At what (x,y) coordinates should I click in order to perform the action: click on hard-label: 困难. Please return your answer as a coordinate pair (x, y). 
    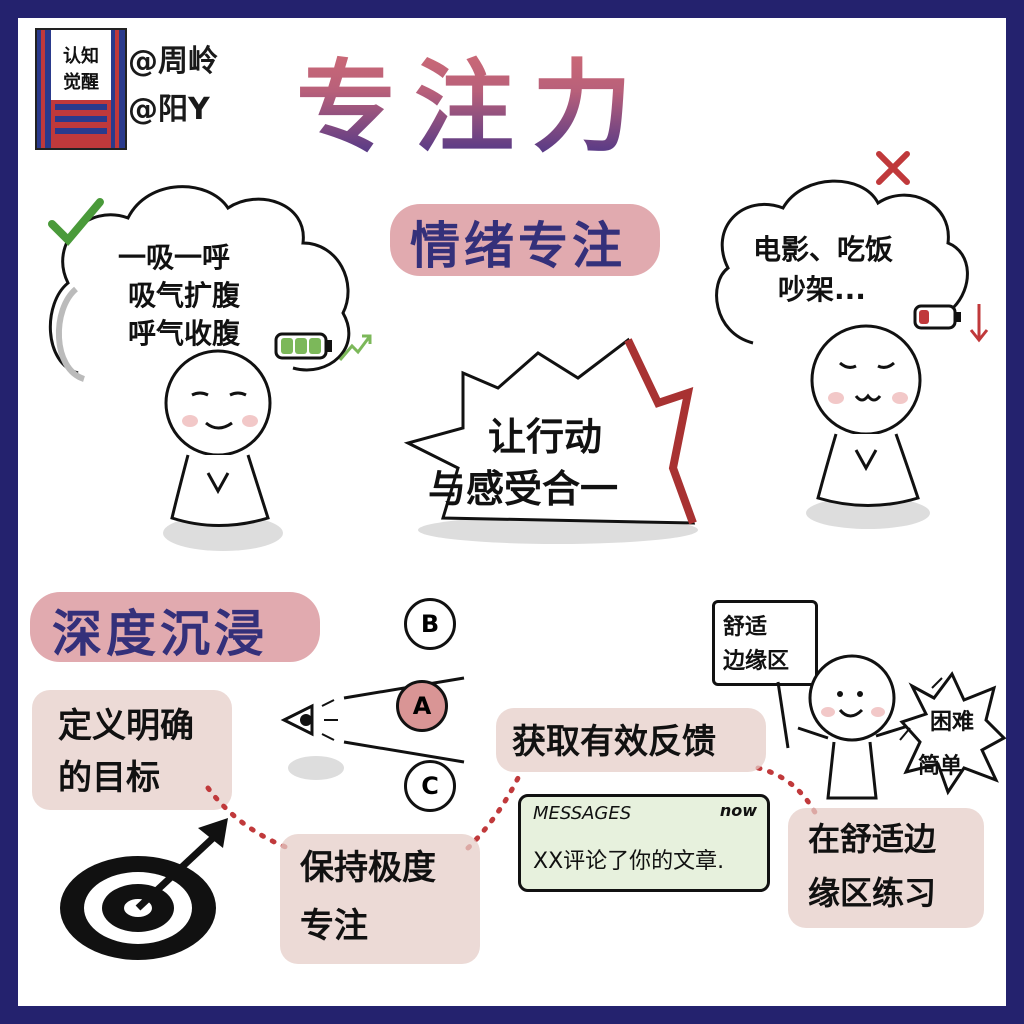
    Looking at the image, I should click on (952, 722).